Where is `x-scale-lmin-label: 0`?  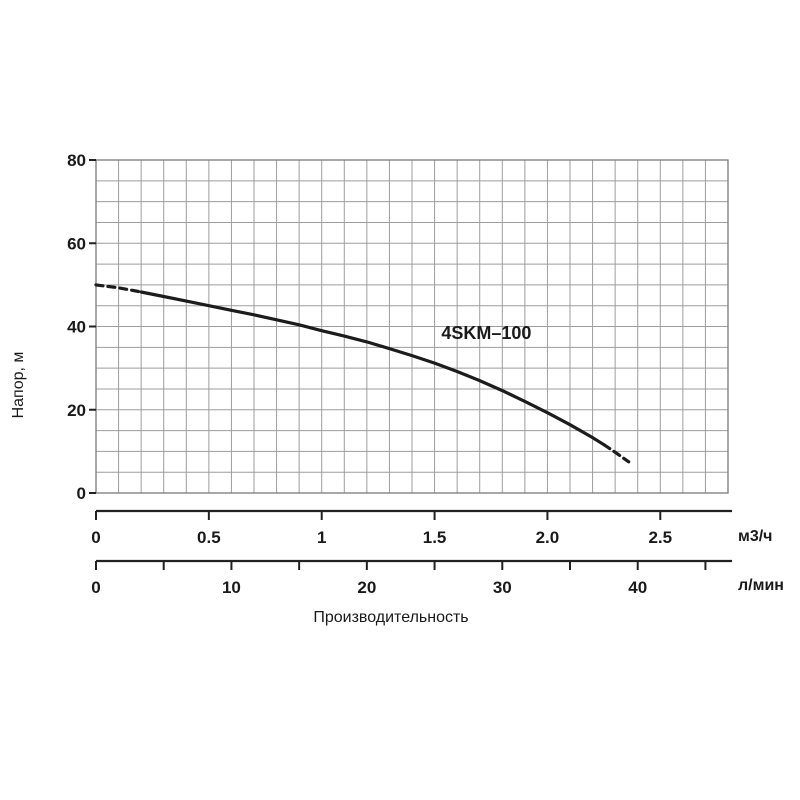
x-scale-lmin-label: 0 is located at coordinates (95, 587).